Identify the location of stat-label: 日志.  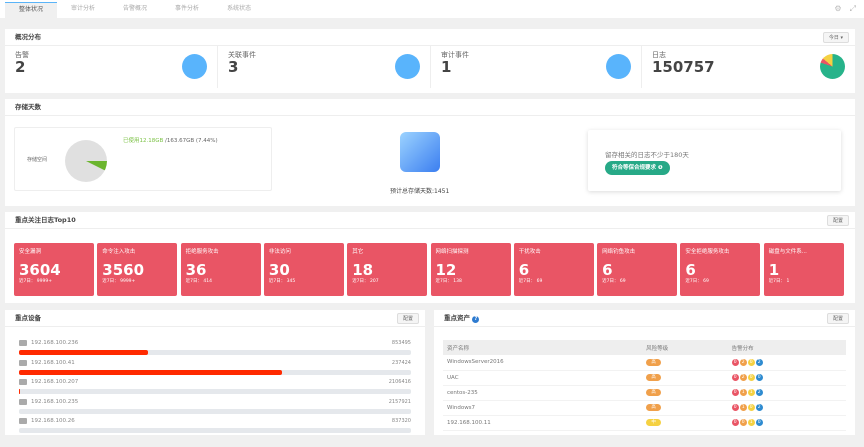
(659, 55).